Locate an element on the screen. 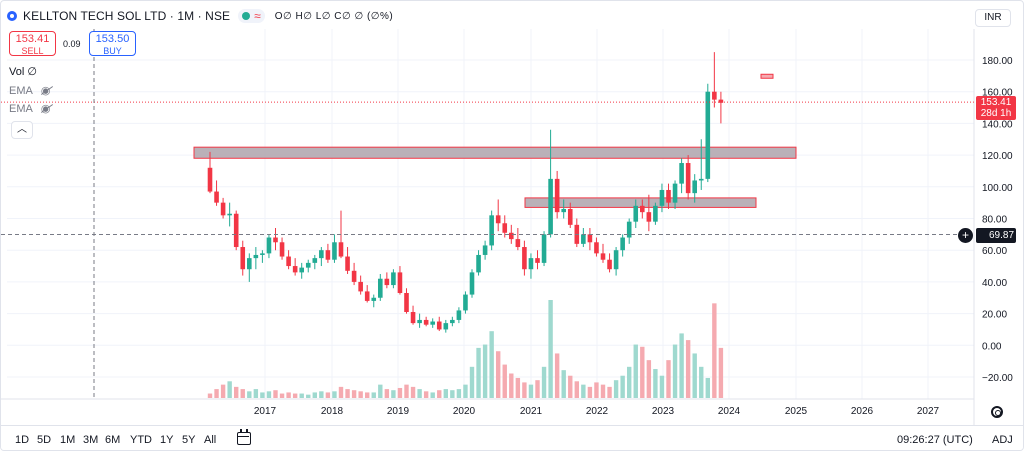 The width and height of the screenshot is (1024, 451). utc-clock: 09:26:27 (UTC) is located at coordinates (935, 440).